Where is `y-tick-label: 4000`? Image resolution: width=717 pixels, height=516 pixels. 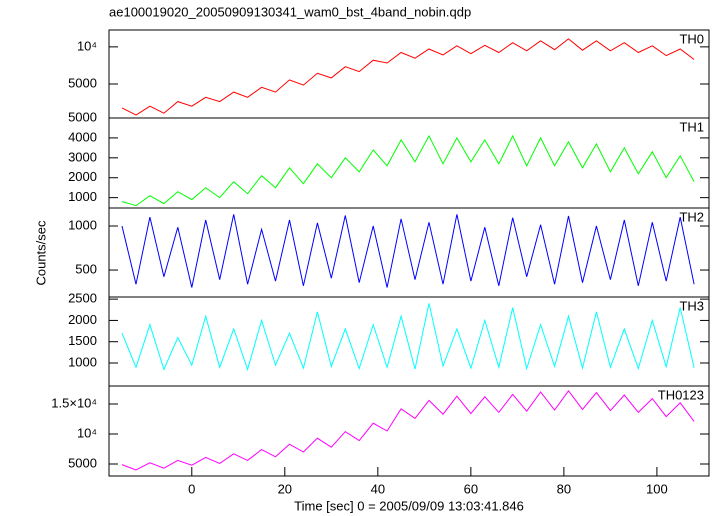 y-tick-label: 4000 is located at coordinates (82, 136).